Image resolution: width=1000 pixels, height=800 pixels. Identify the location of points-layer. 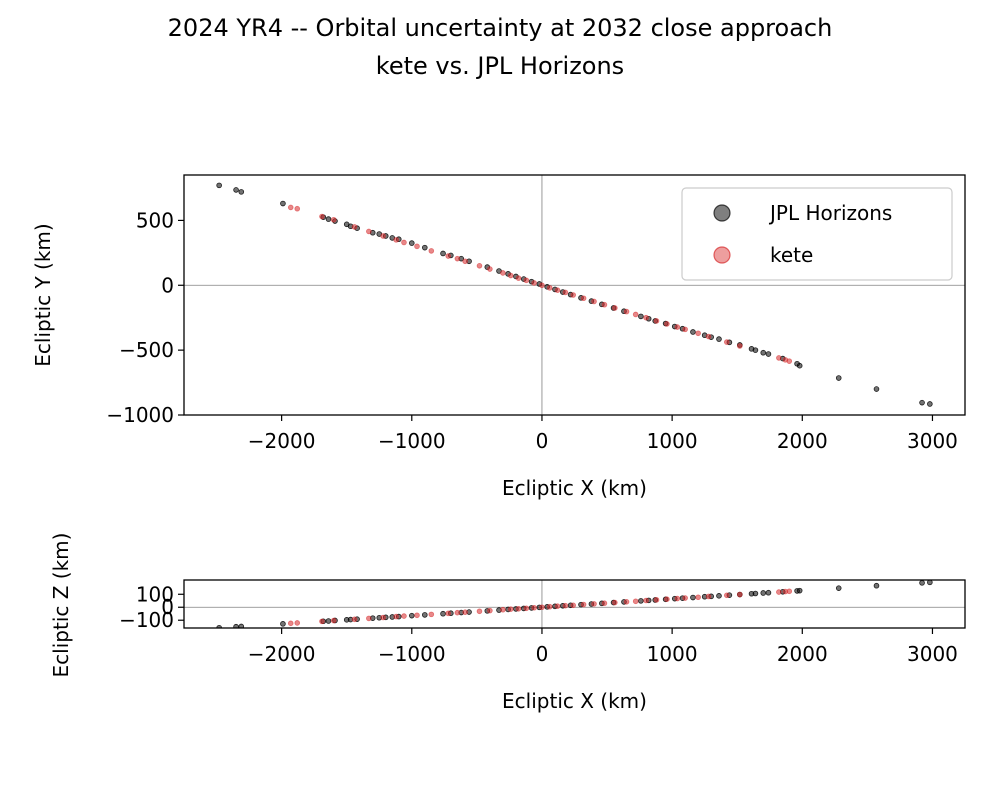
(574, 604).